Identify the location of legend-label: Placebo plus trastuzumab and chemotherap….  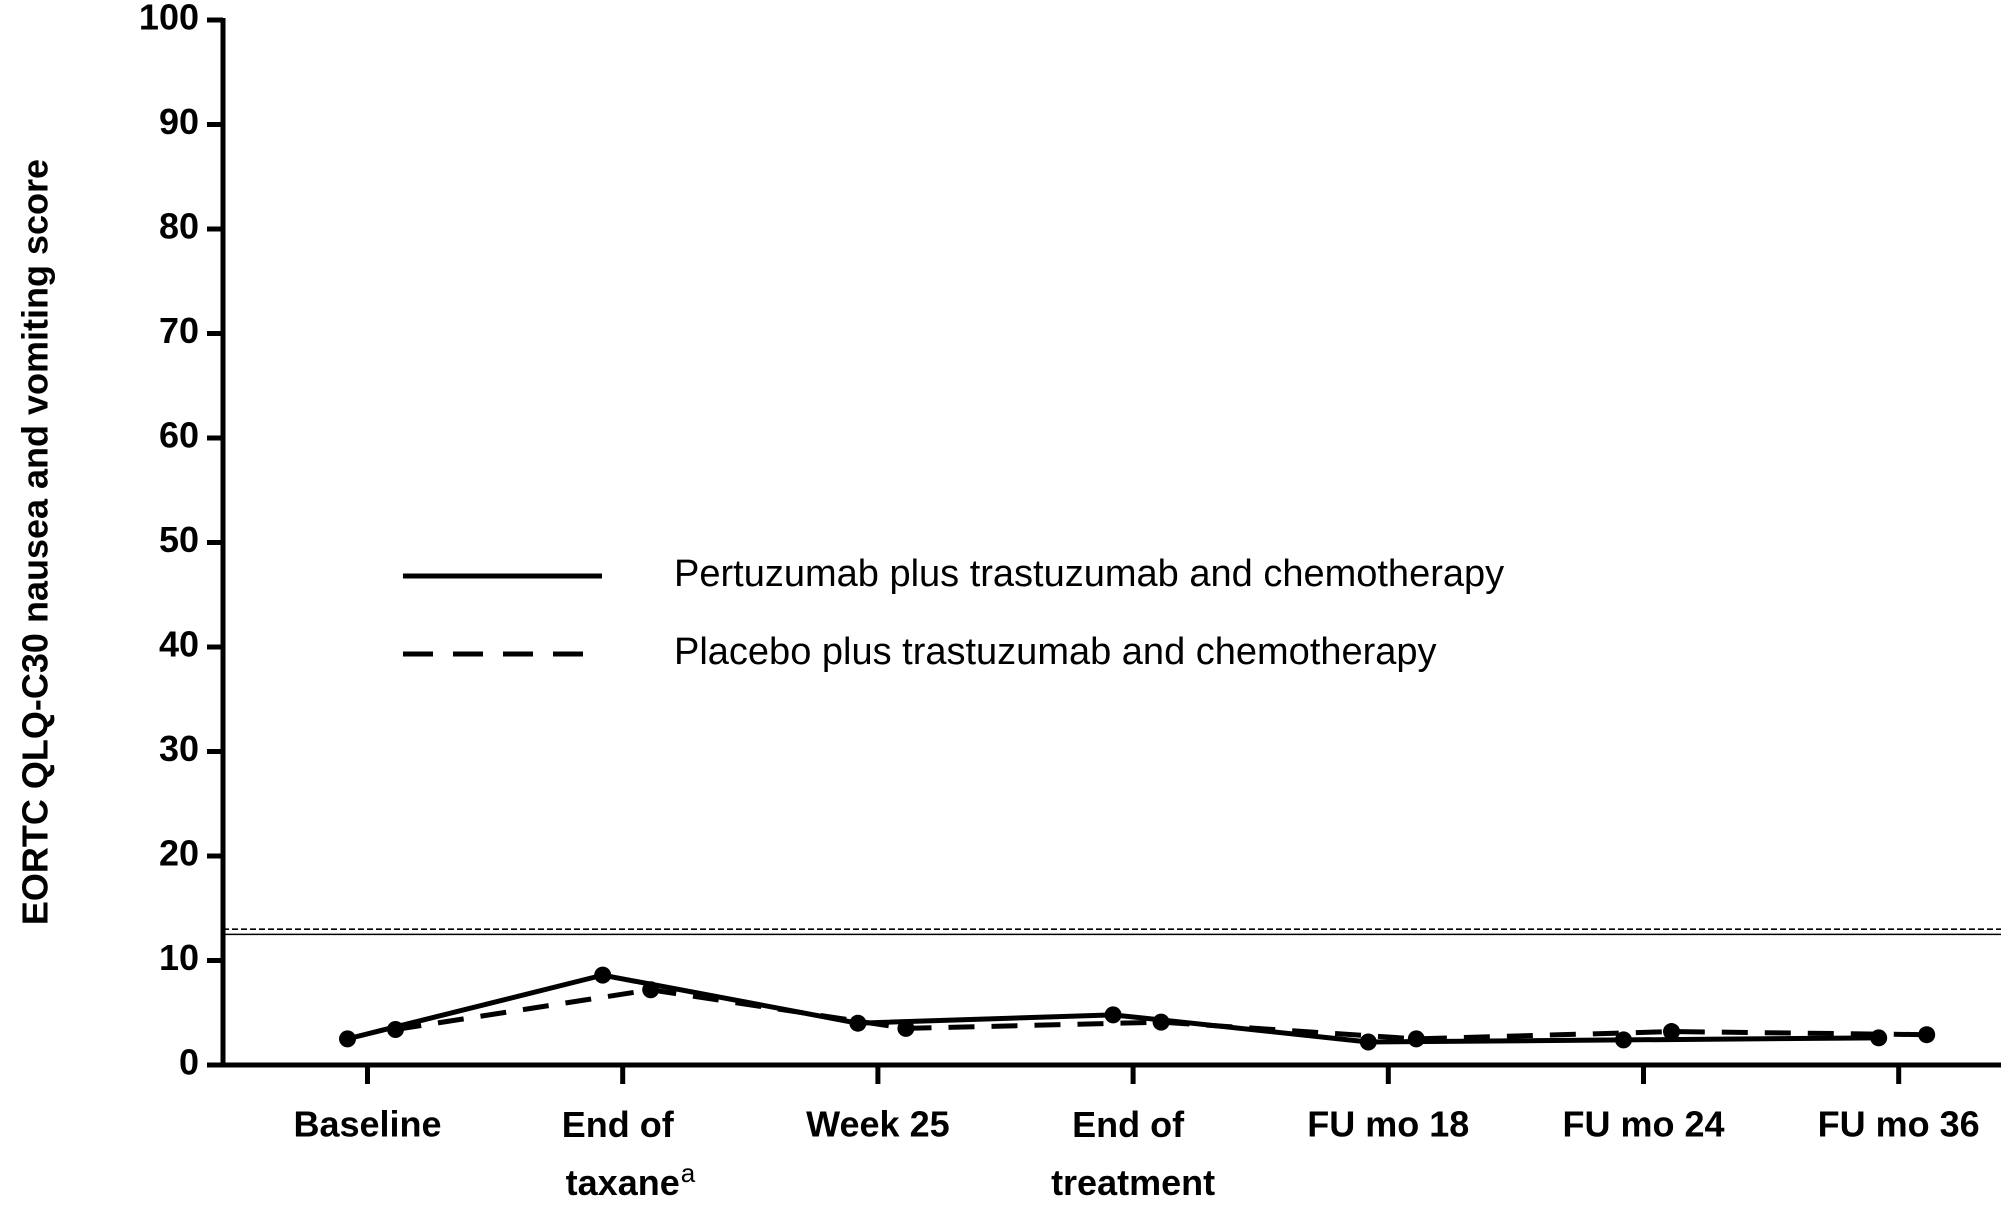
(1055, 652).